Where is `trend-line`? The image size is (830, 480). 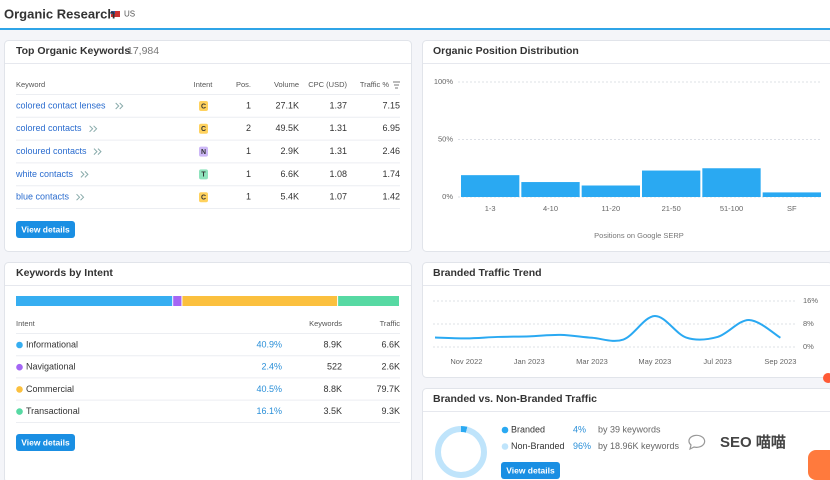 trend-line is located at coordinates (607, 328).